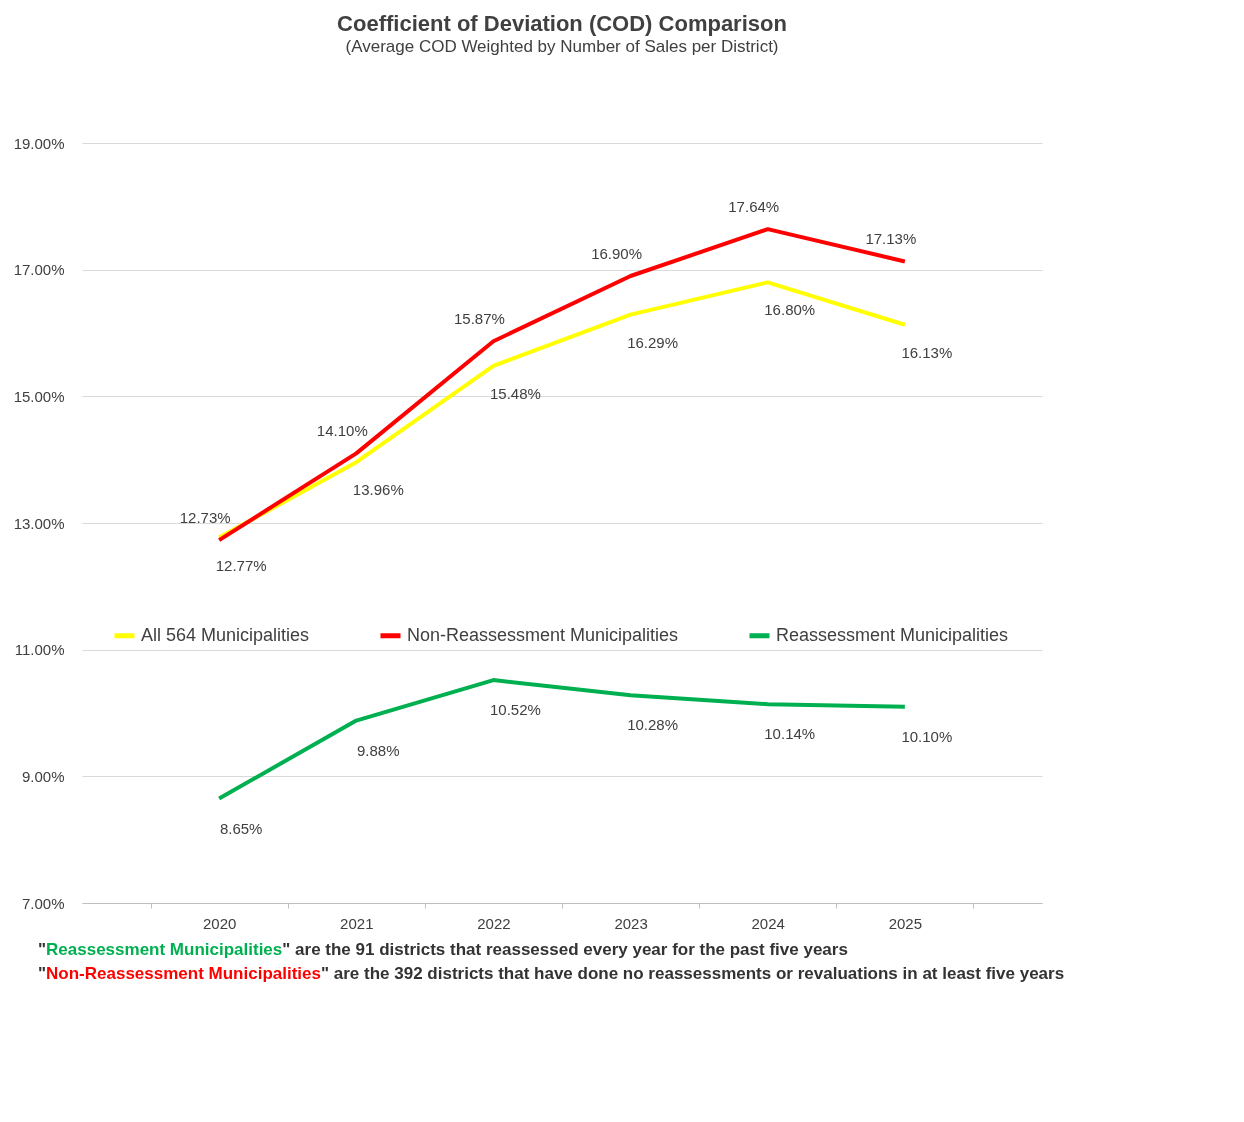 Image resolution: width=1244 pixels, height=1122 pixels. What do you see at coordinates (562, 46) in the screenshot?
I see `chart-subtitle: (Average COD Weighted by Number of Sales per District)` at bounding box center [562, 46].